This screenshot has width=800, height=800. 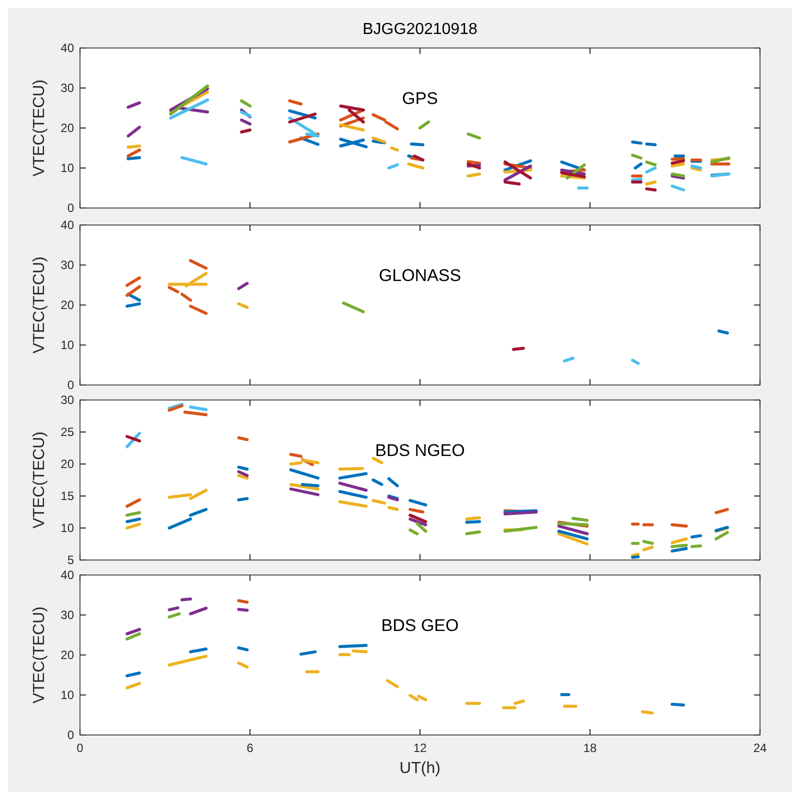 I want to click on y-tick-label: 15, so click(x=67, y=496).